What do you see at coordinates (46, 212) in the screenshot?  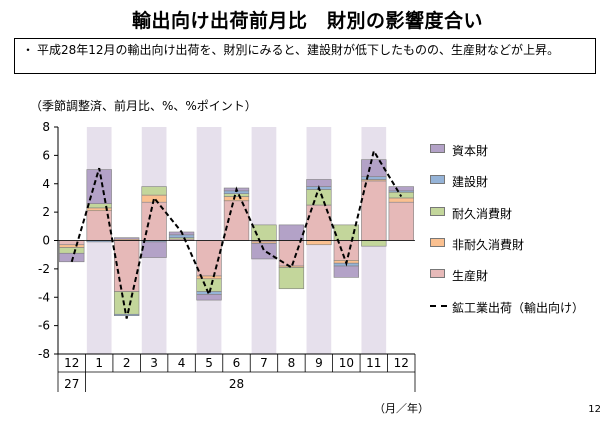 I see `y-tick-label-2: 2` at bounding box center [46, 212].